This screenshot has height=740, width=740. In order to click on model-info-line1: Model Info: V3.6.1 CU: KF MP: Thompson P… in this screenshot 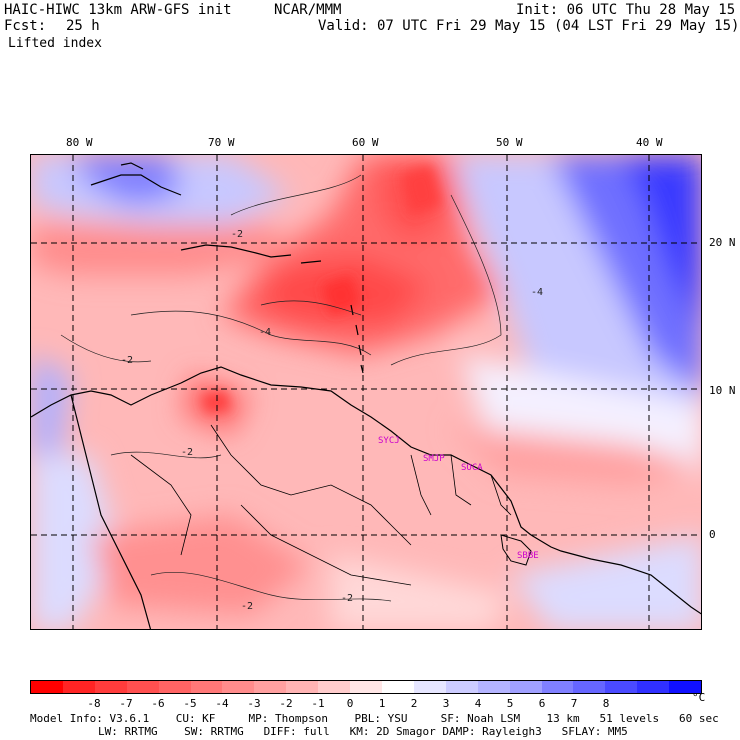, I will do `click(374, 718)`.